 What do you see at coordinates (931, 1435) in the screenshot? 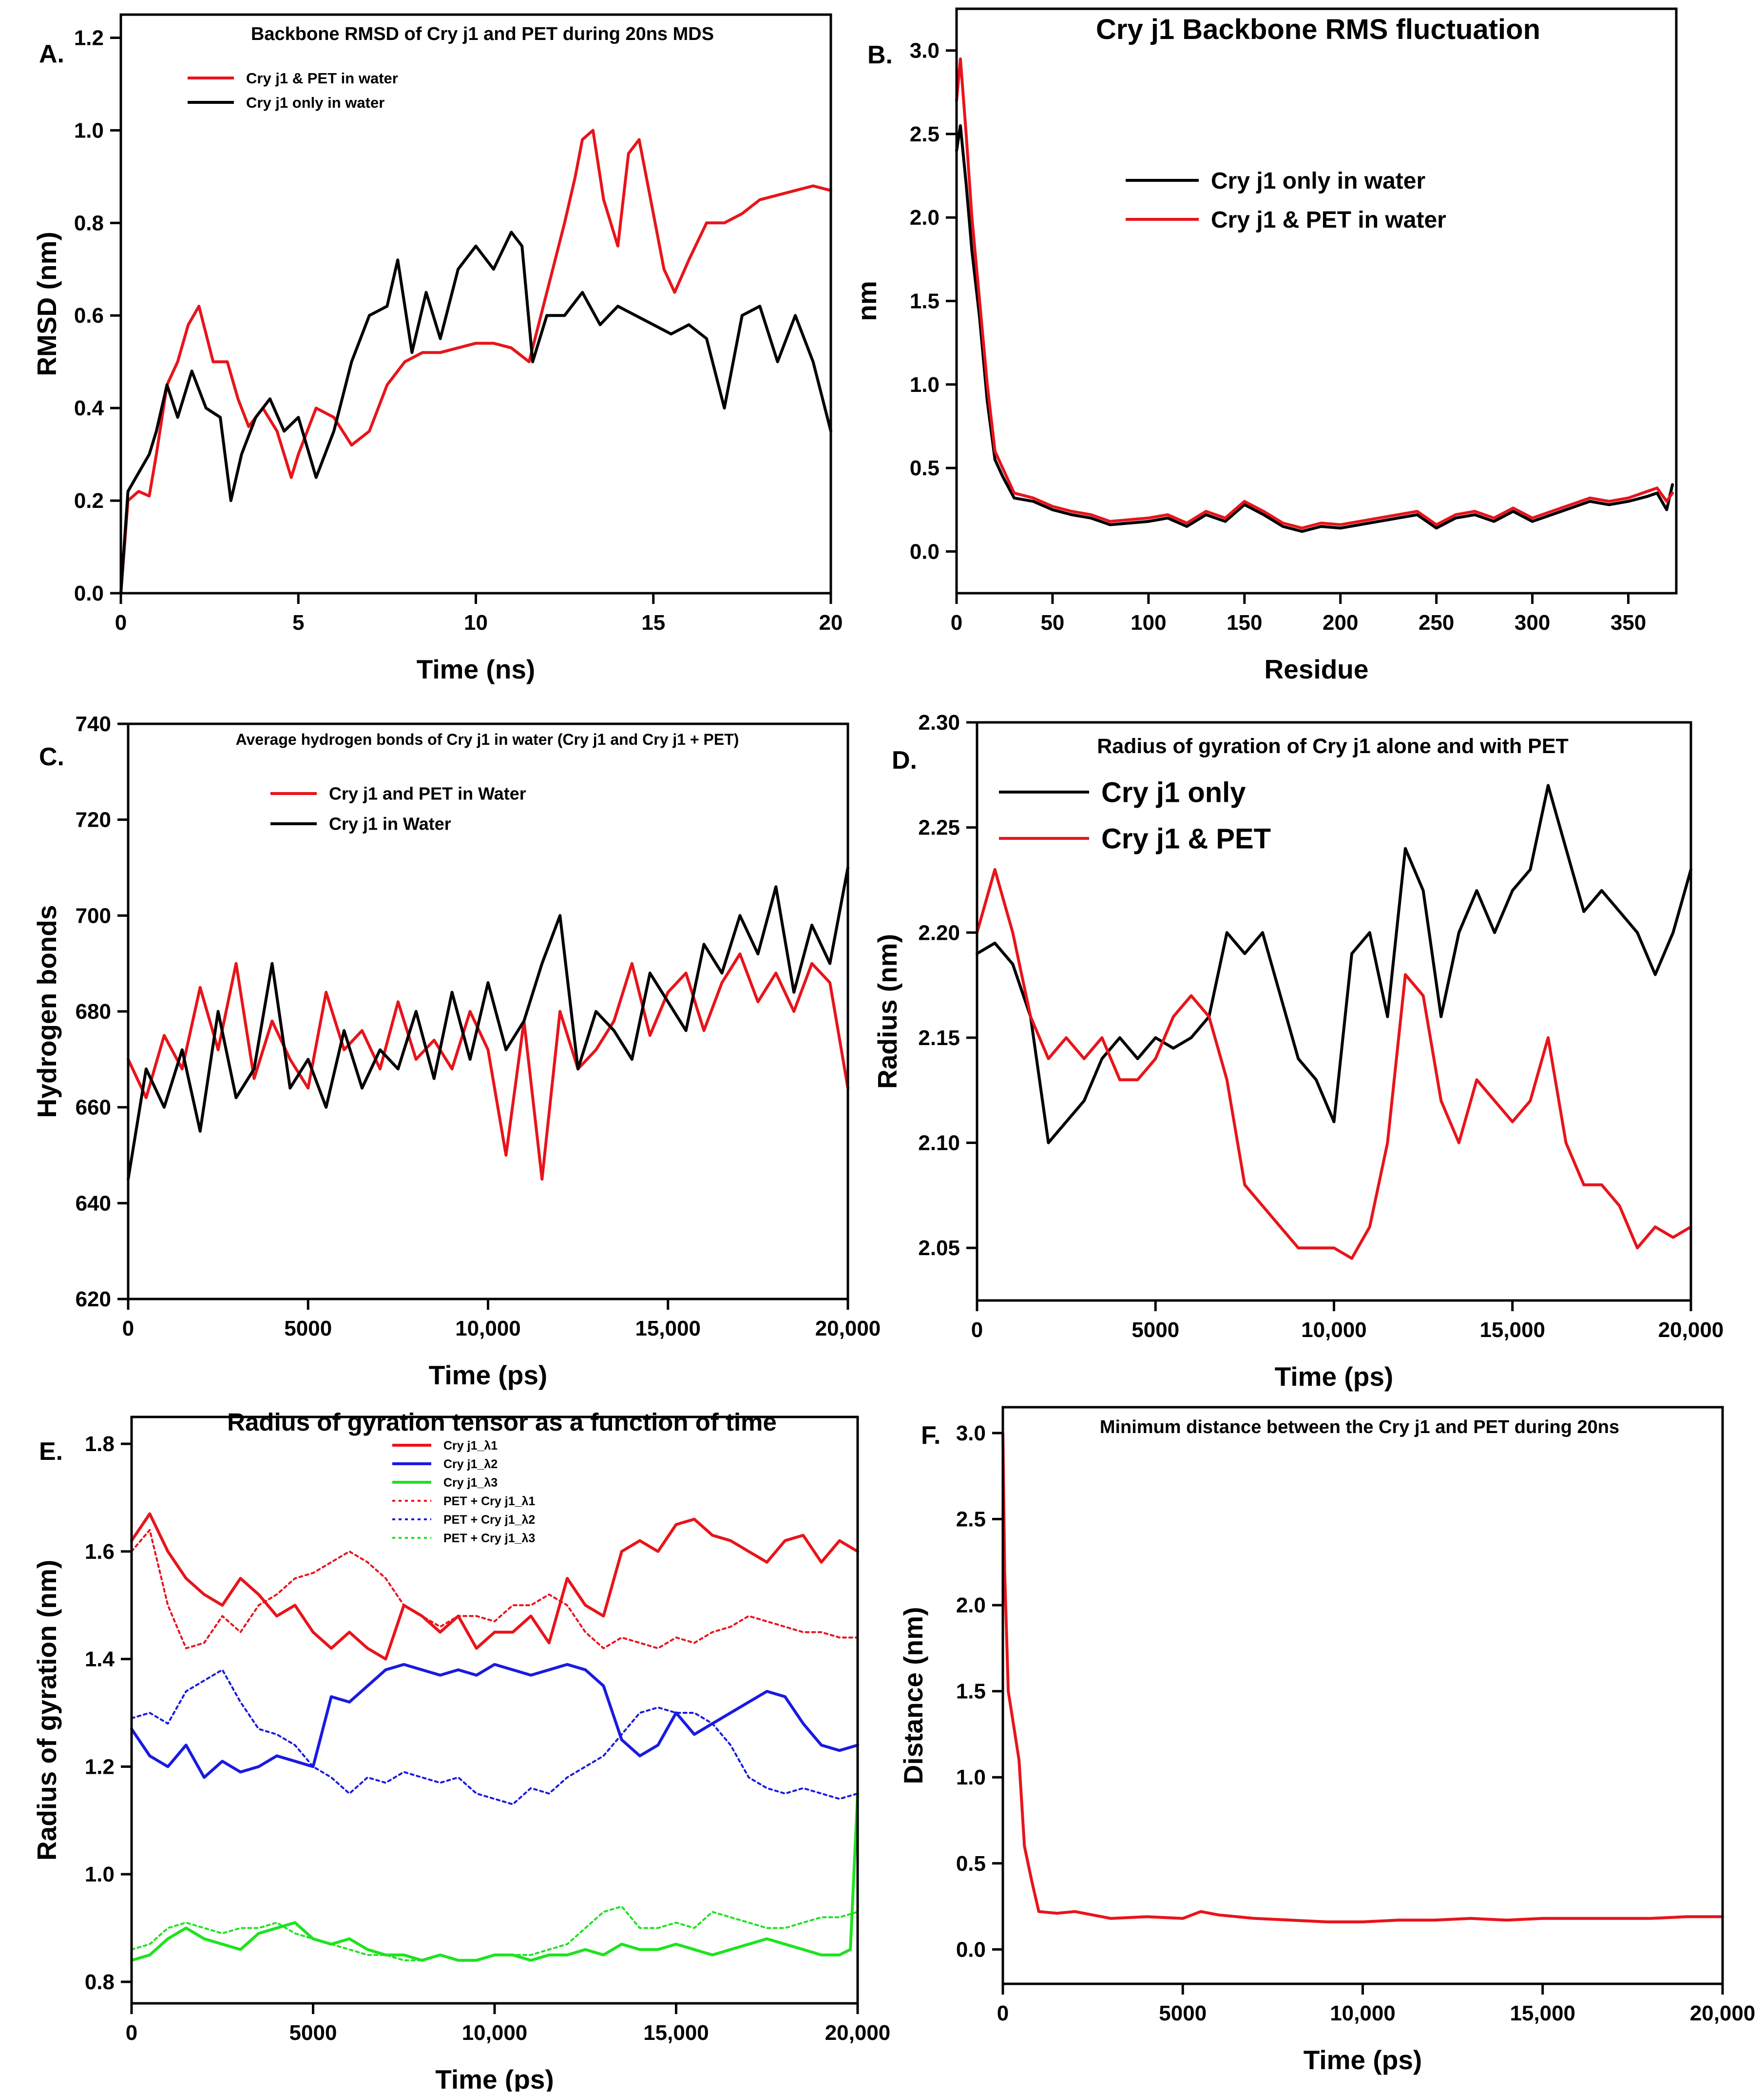
I see `panel-label: F.` at bounding box center [931, 1435].